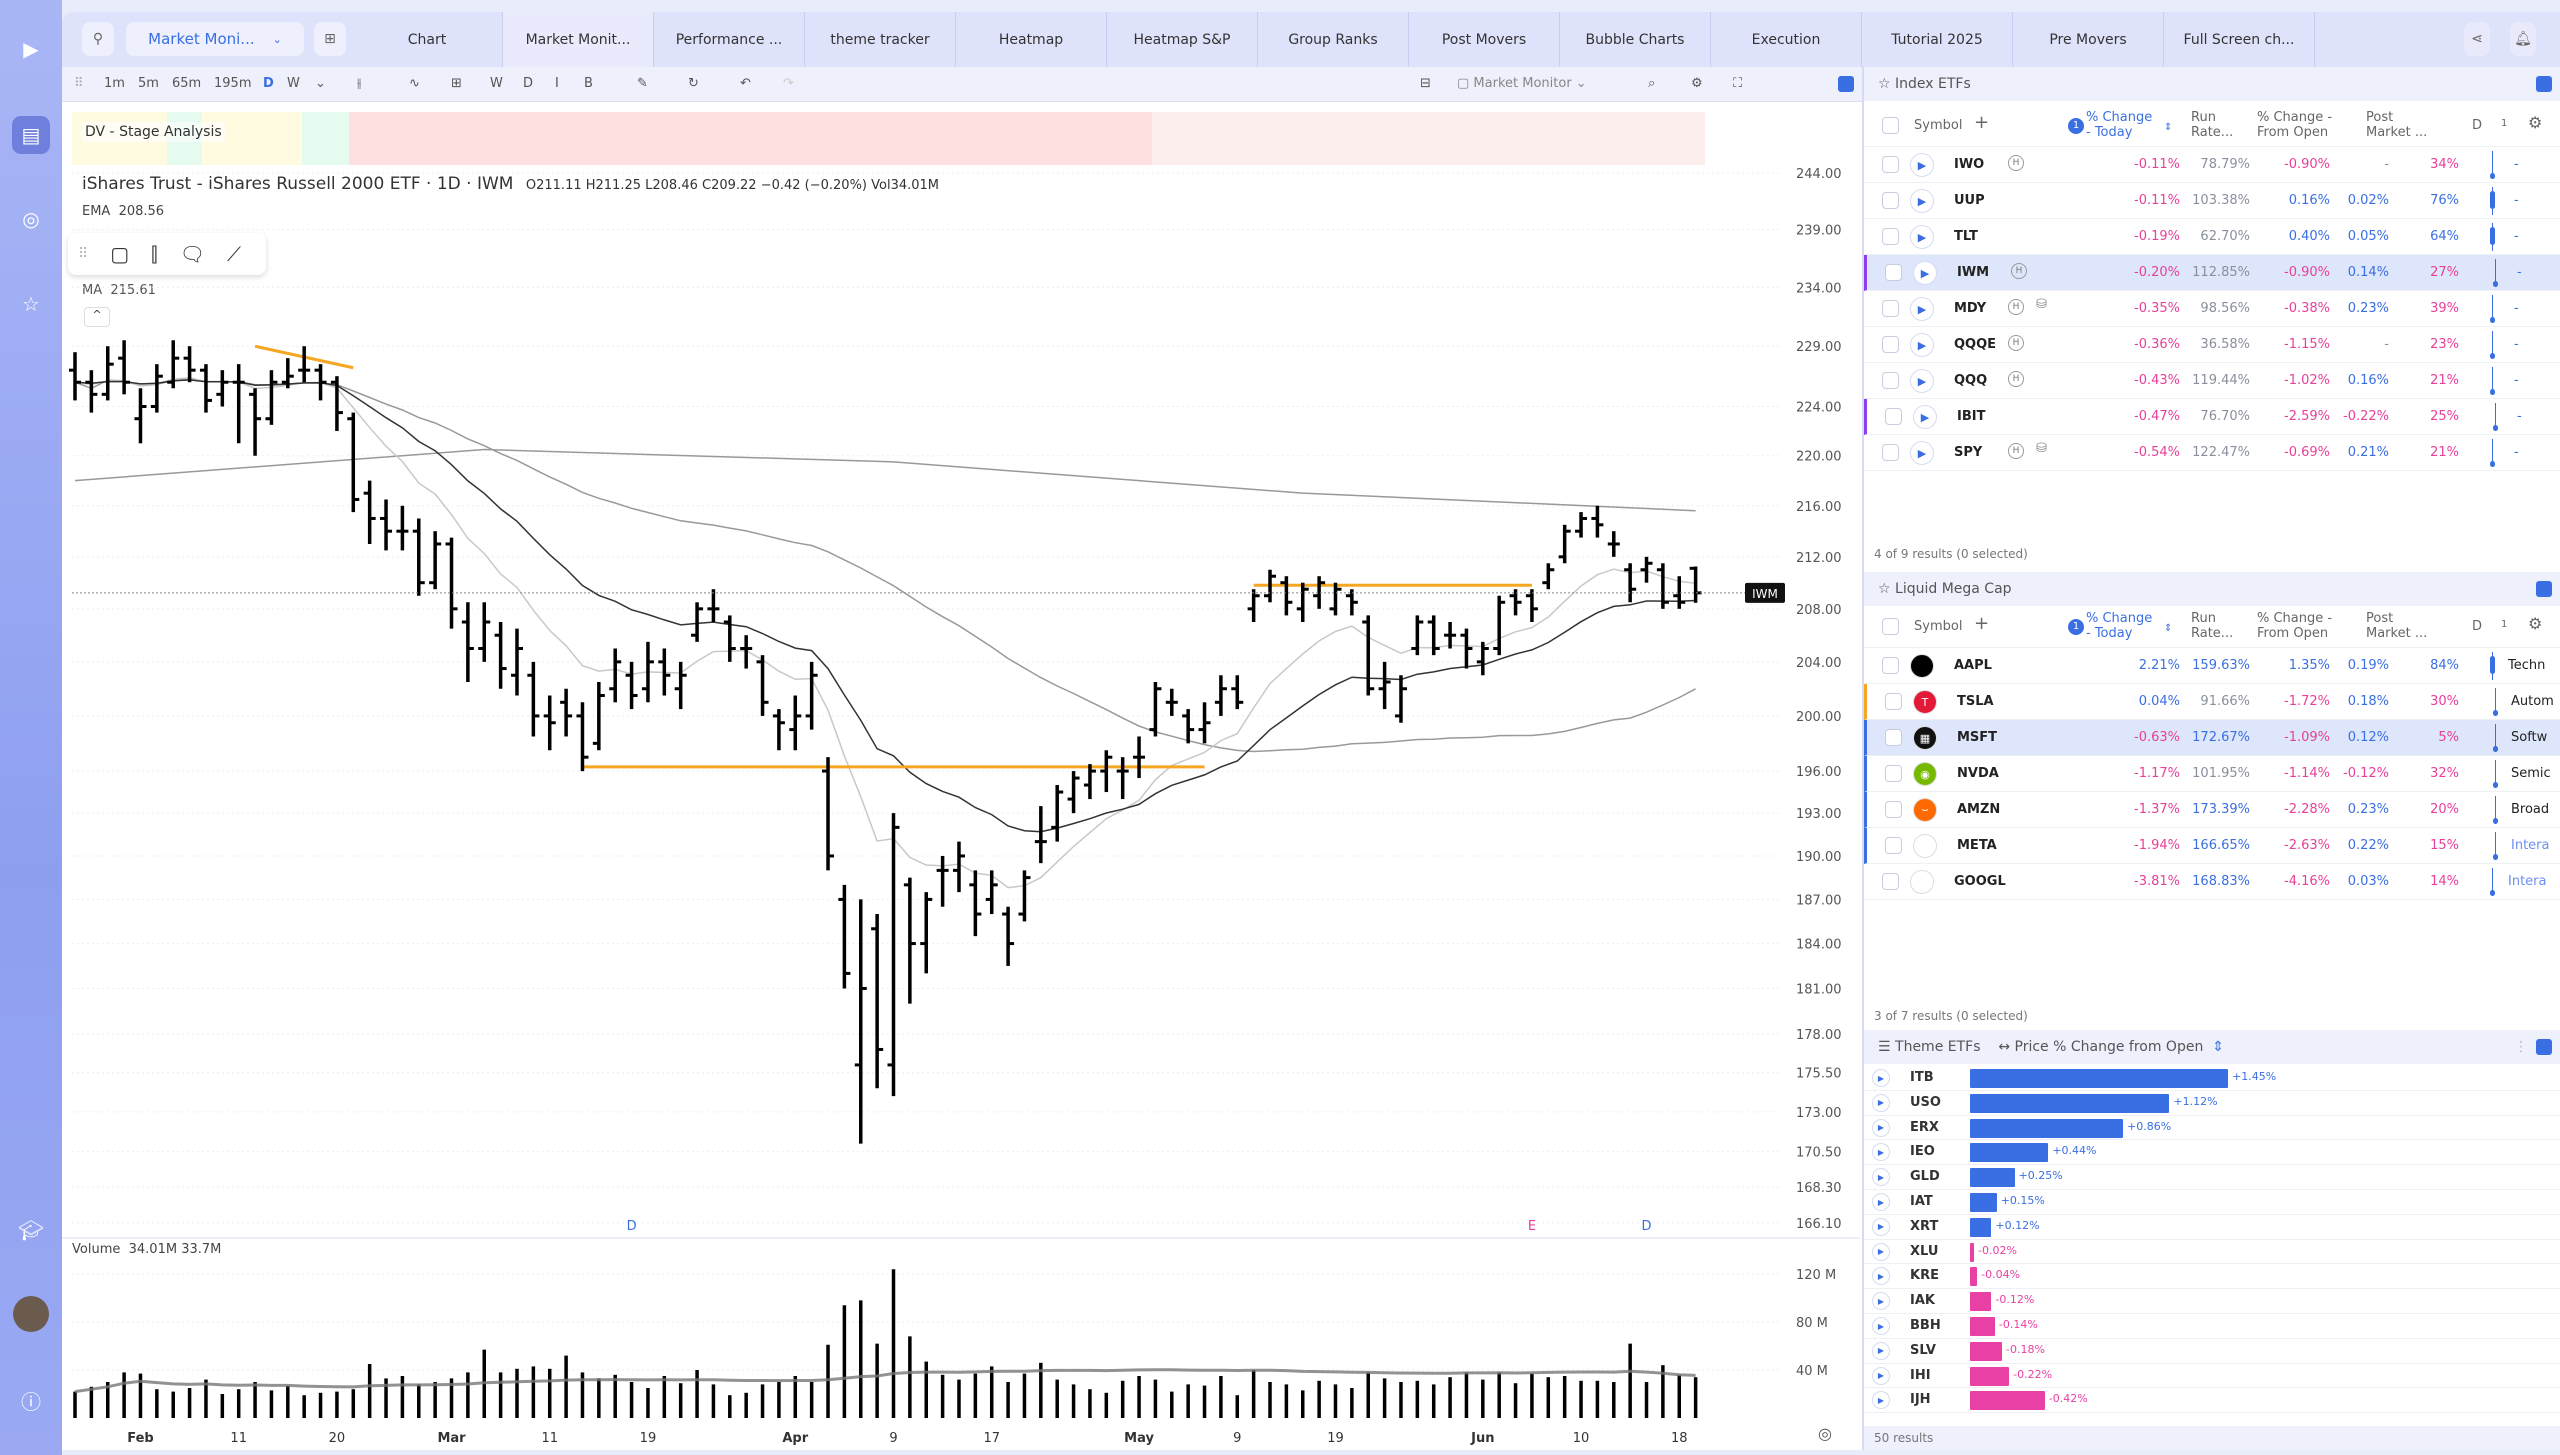 The height and width of the screenshot is (1455, 2560). Describe the element at coordinates (2212, 345) in the screenshot. I see `table-row: ▶ QQQE H -0.36% 36.58% -1.15% - 23% -` at that location.